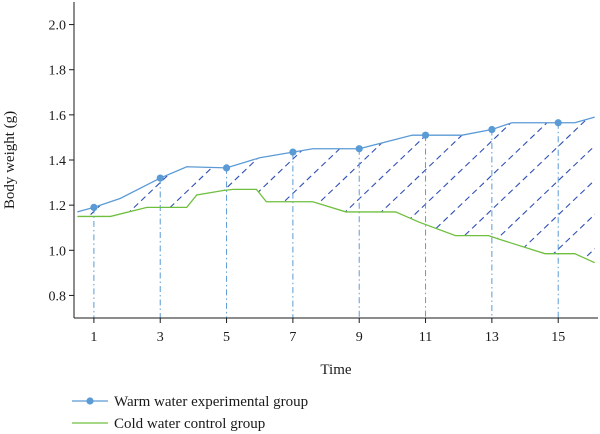 Image resolution: width=600 pixels, height=434 pixels. Describe the element at coordinates (211, 402) in the screenshot. I see `legend-label-warm-water: Warm water experimental group` at that location.